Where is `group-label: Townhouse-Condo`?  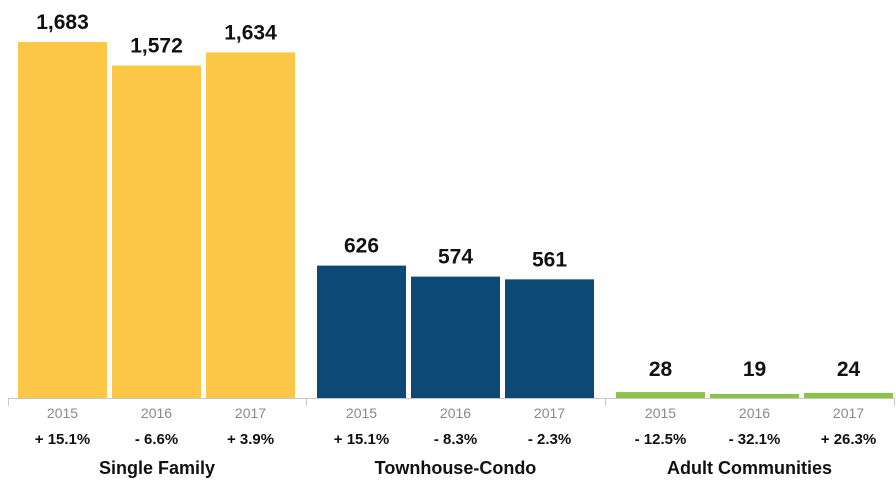
group-label: Townhouse-Condo is located at coordinates (456, 468).